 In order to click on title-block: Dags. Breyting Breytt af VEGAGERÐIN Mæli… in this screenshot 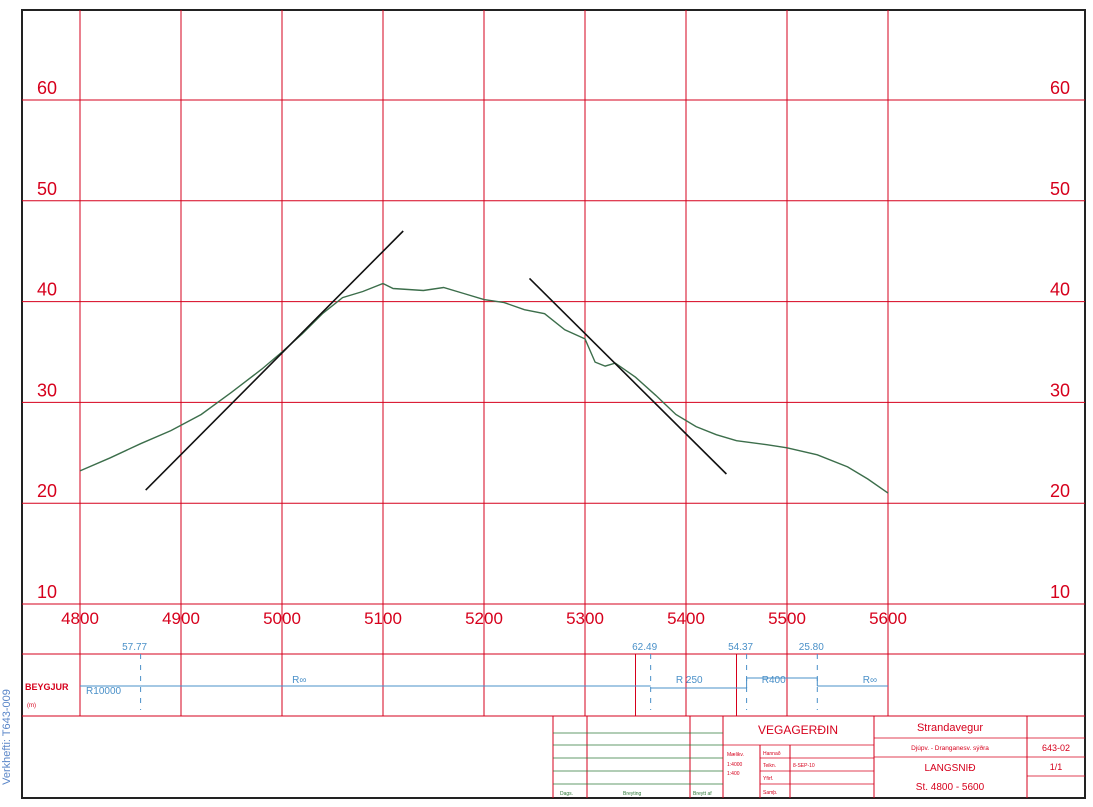, I will do `click(553, 756)`.